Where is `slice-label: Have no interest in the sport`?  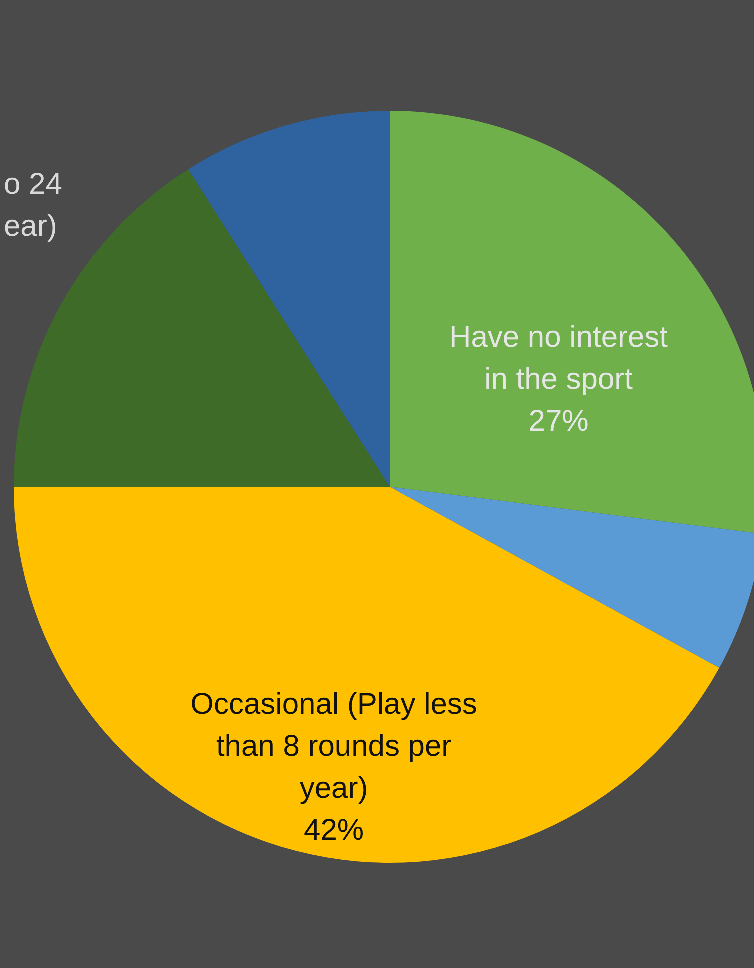 slice-label: Have no interest in the sport is located at coordinates (559, 358).